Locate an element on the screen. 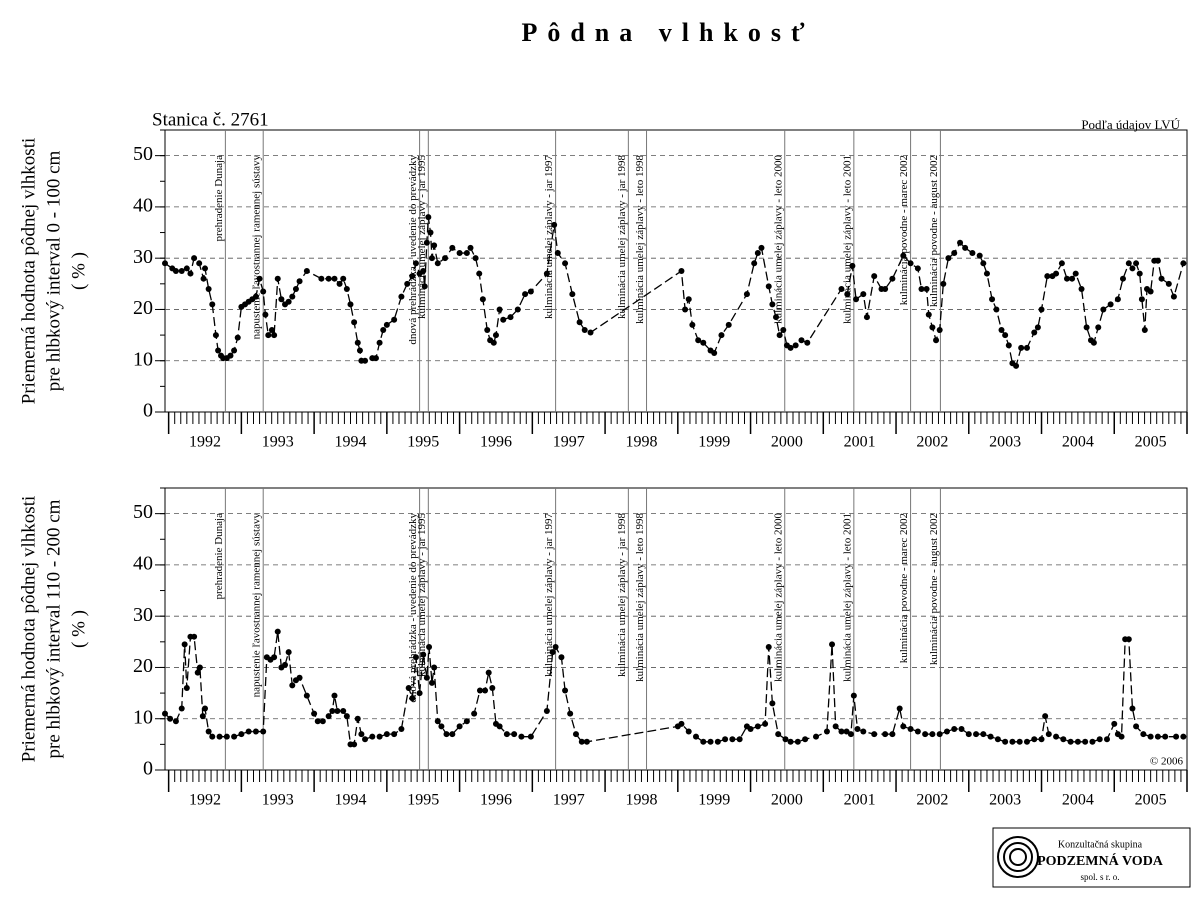 The image size is (1200, 901). event-label: kulminácia umelej záplavy - leto 2000 is located at coordinates (778, 239).